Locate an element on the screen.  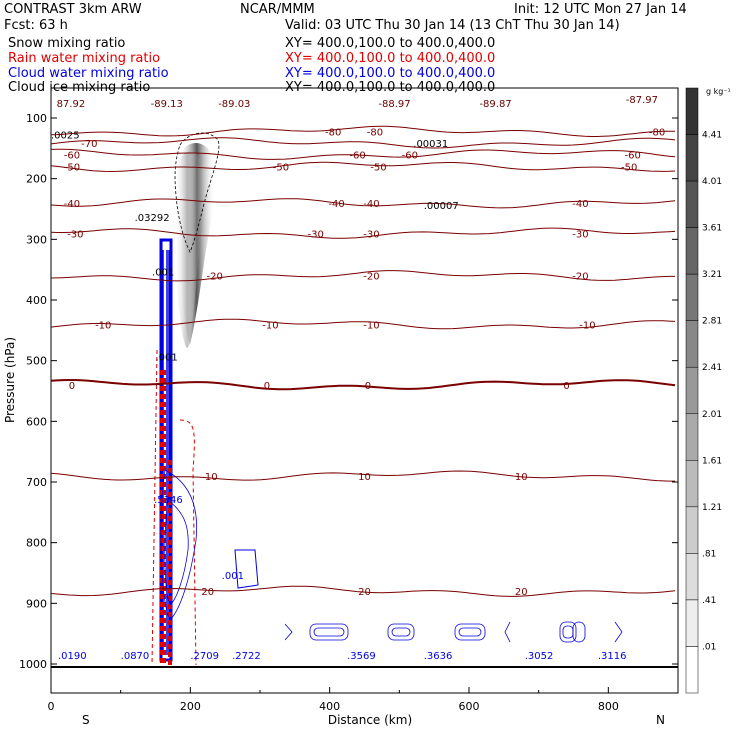
extremum-label: .00007 is located at coordinates (441, 206).